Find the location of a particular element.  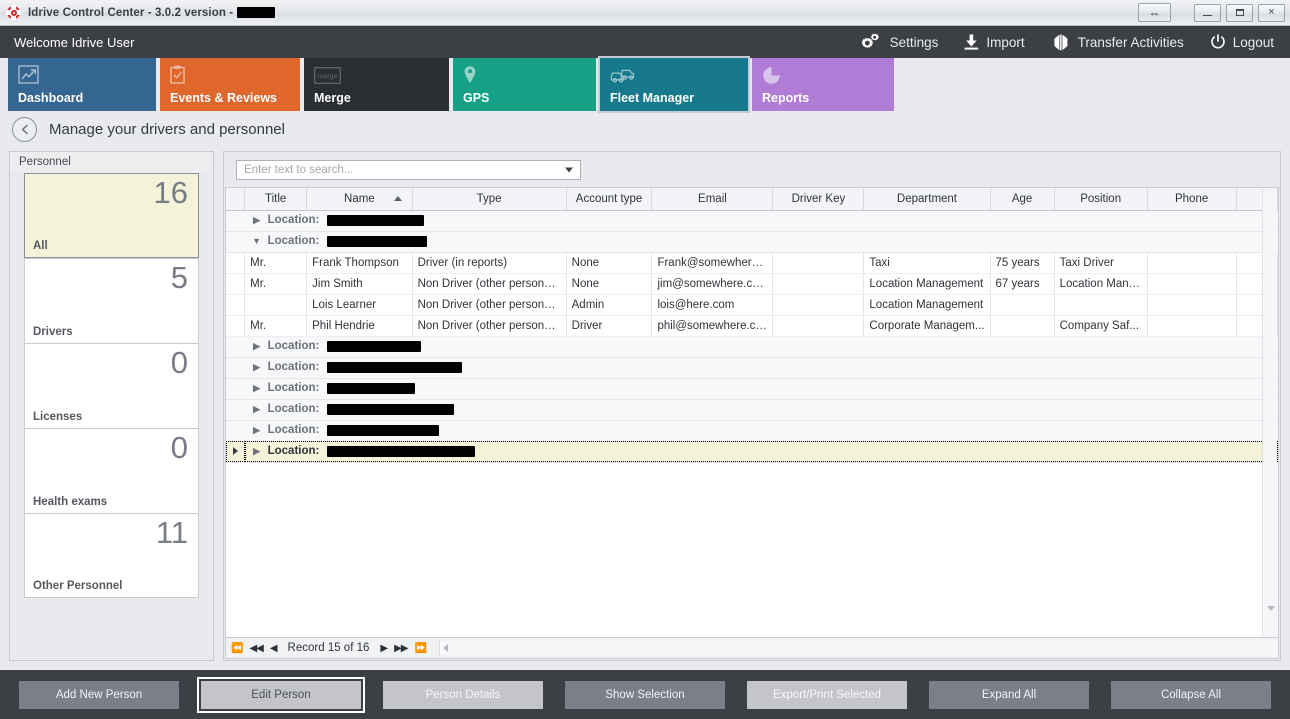

column-header-department: Department is located at coordinates (927, 199).